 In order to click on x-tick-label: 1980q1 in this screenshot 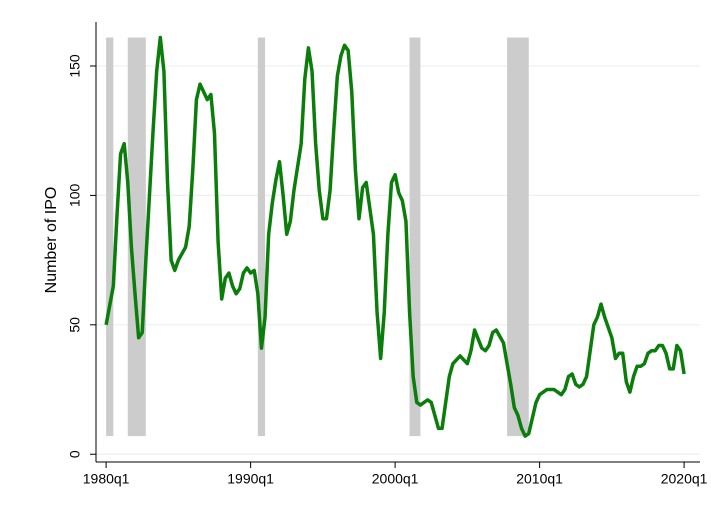, I will do `click(106, 479)`.